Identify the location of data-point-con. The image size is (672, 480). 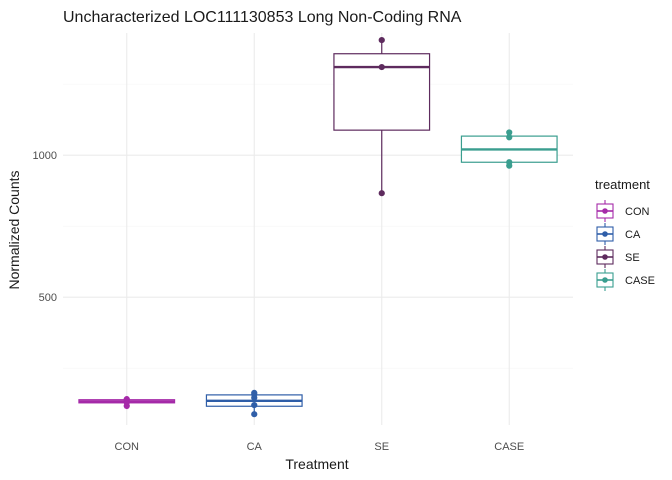
(126, 399).